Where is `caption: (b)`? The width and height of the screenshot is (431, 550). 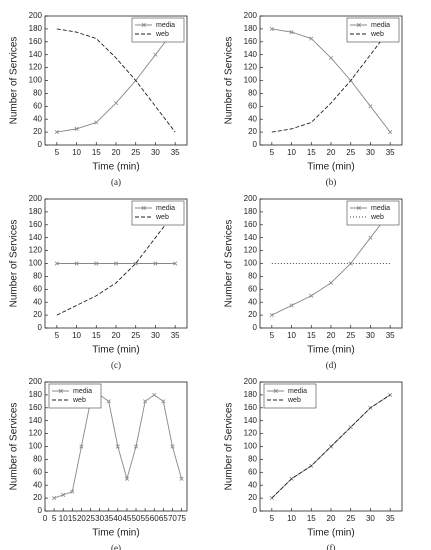
caption: (b) is located at coordinates (331, 182).